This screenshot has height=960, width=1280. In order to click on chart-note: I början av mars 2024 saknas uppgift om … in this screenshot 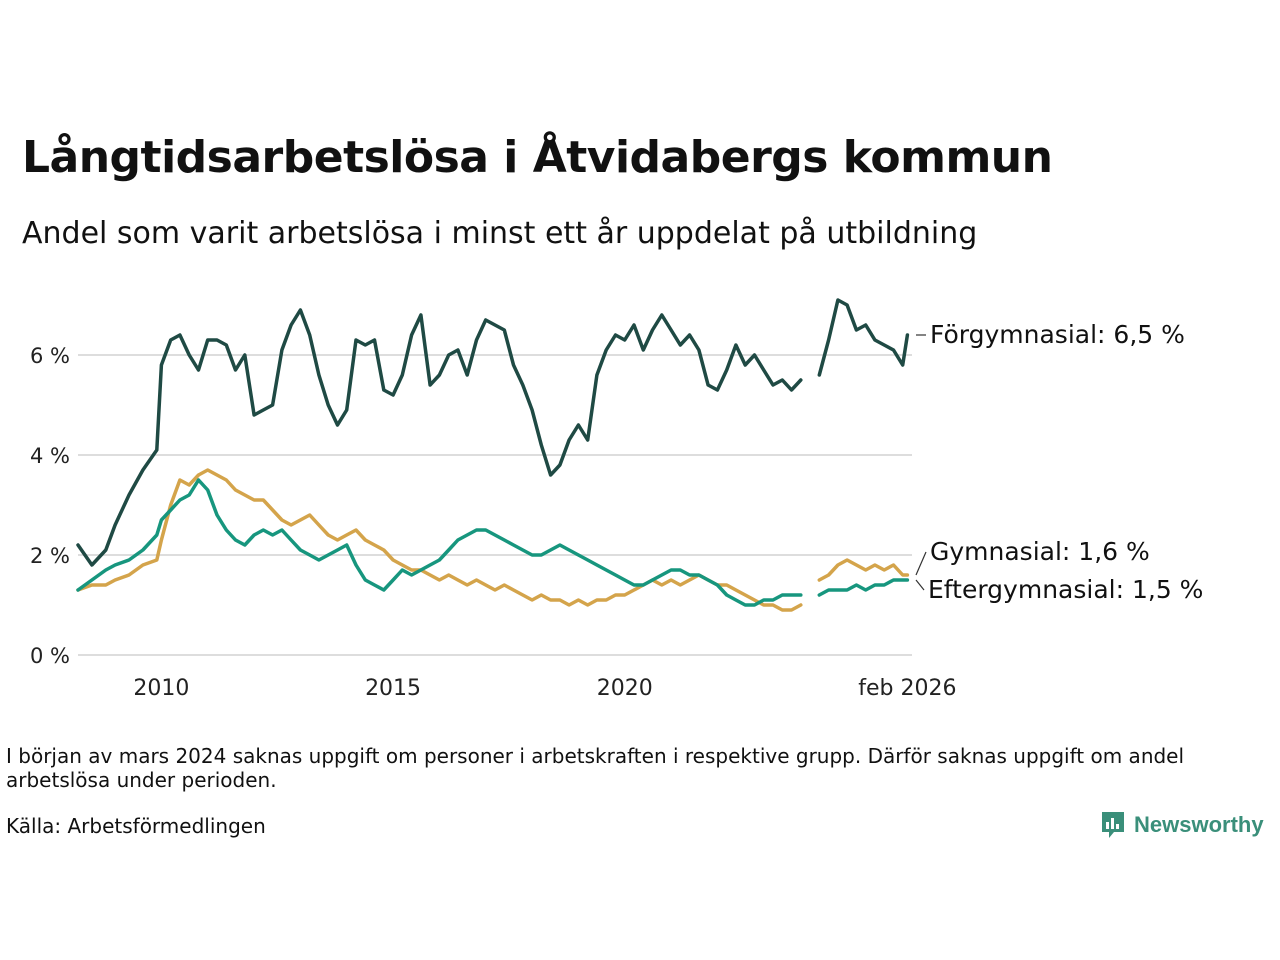, I will do `click(595, 768)`.